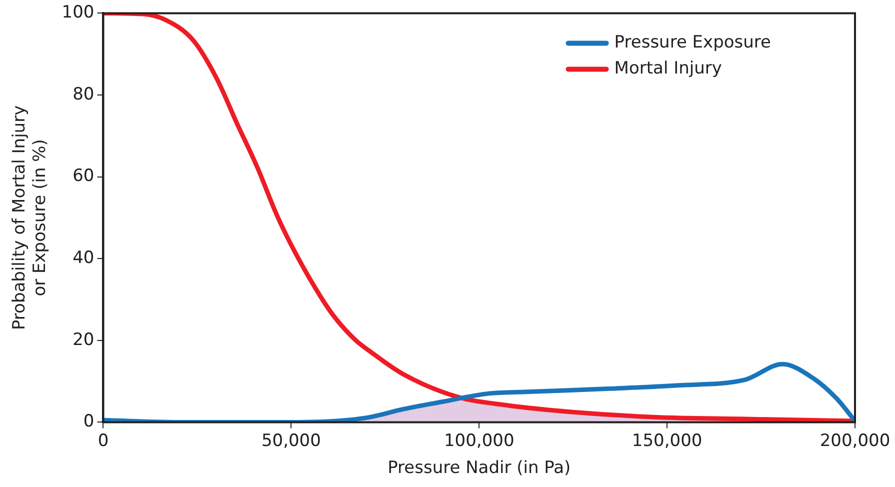 The height and width of the screenshot is (487, 895). What do you see at coordinates (30, 217) in the screenshot?
I see `y-axis-title: Probability of Mortal Injury or Exposure (in %)` at bounding box center [30, 217].